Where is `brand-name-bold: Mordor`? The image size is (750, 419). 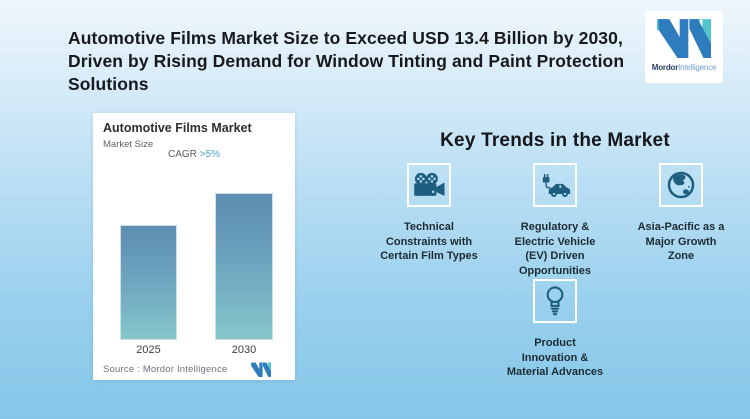 brand-name-bold: Mordor is located at coordinates (665, 67).